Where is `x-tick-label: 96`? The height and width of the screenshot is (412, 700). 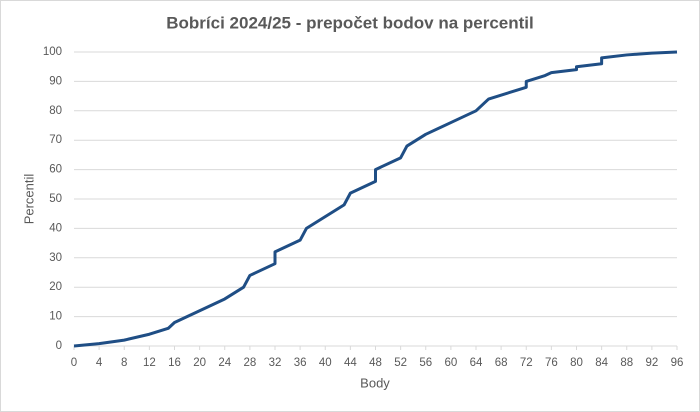 x-tick-label: 96 is located at coordinates (677, 363).